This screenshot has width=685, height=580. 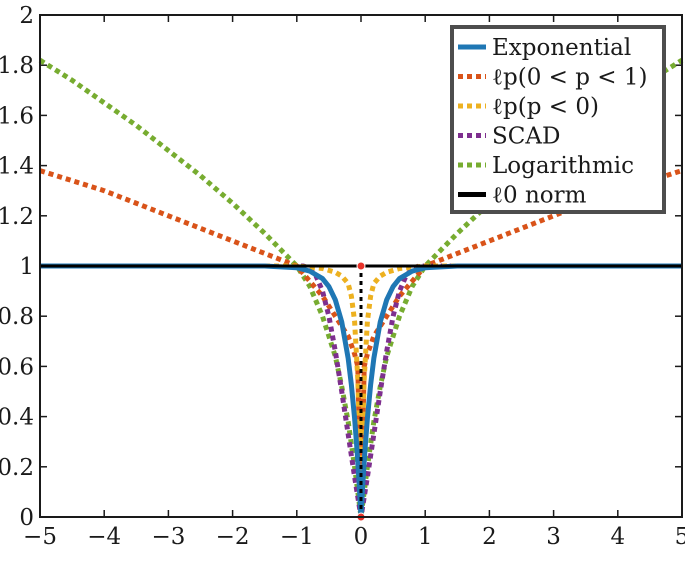 I want to click on y-tick-label: 1.4, so click(x=17, y=167).